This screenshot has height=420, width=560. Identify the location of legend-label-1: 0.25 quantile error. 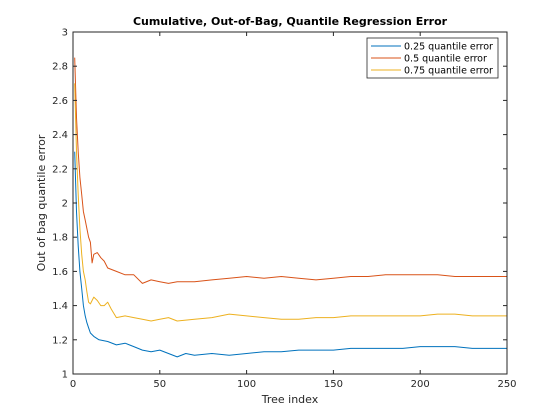
(448, 46).